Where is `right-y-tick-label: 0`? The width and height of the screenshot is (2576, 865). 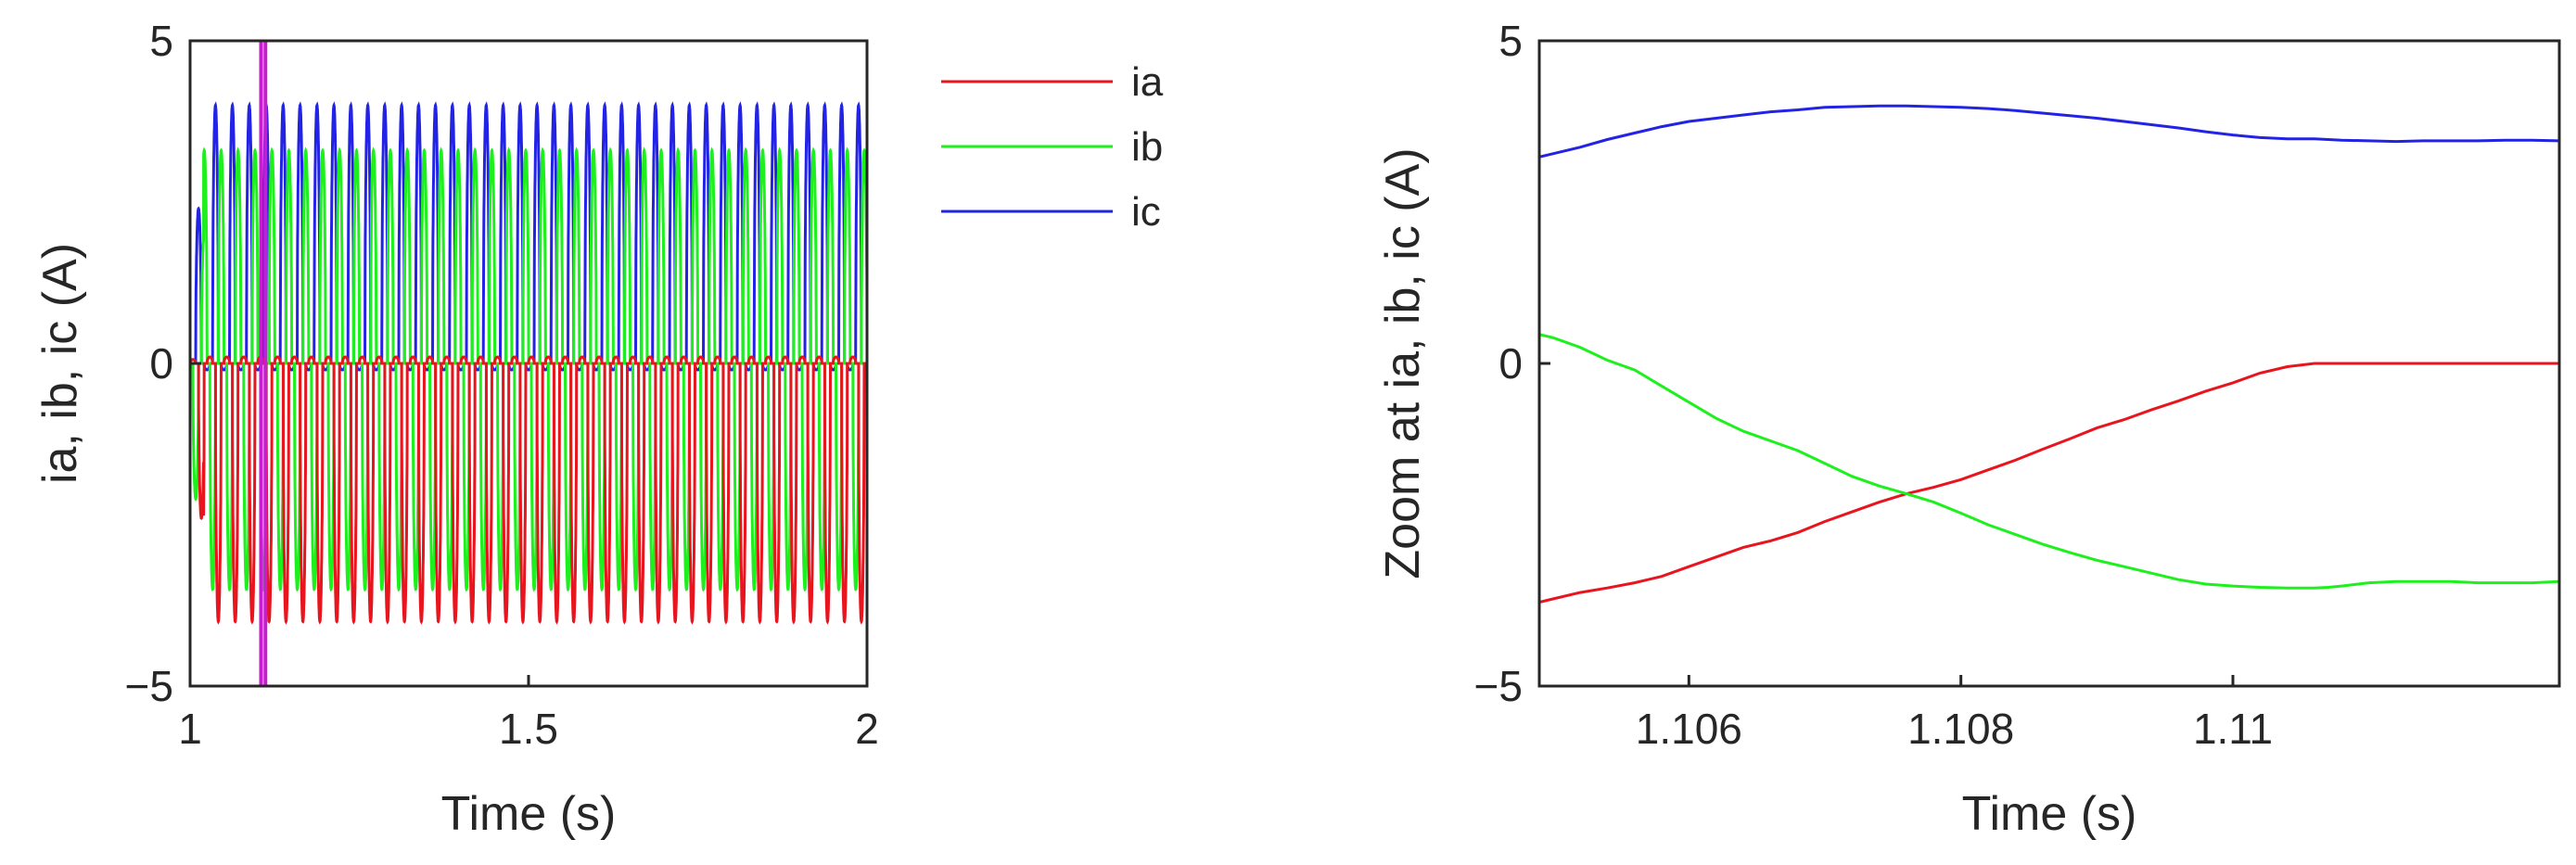
right-y-tick-label: 0 is located at coordinates (1511, 363).